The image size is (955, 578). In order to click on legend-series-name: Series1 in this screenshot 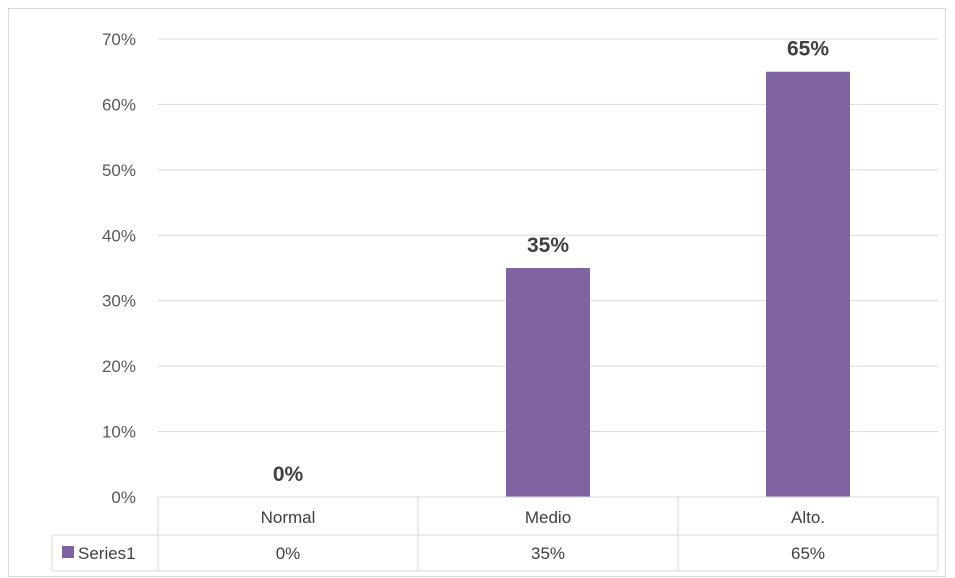, I will do `click(107, 553)`.